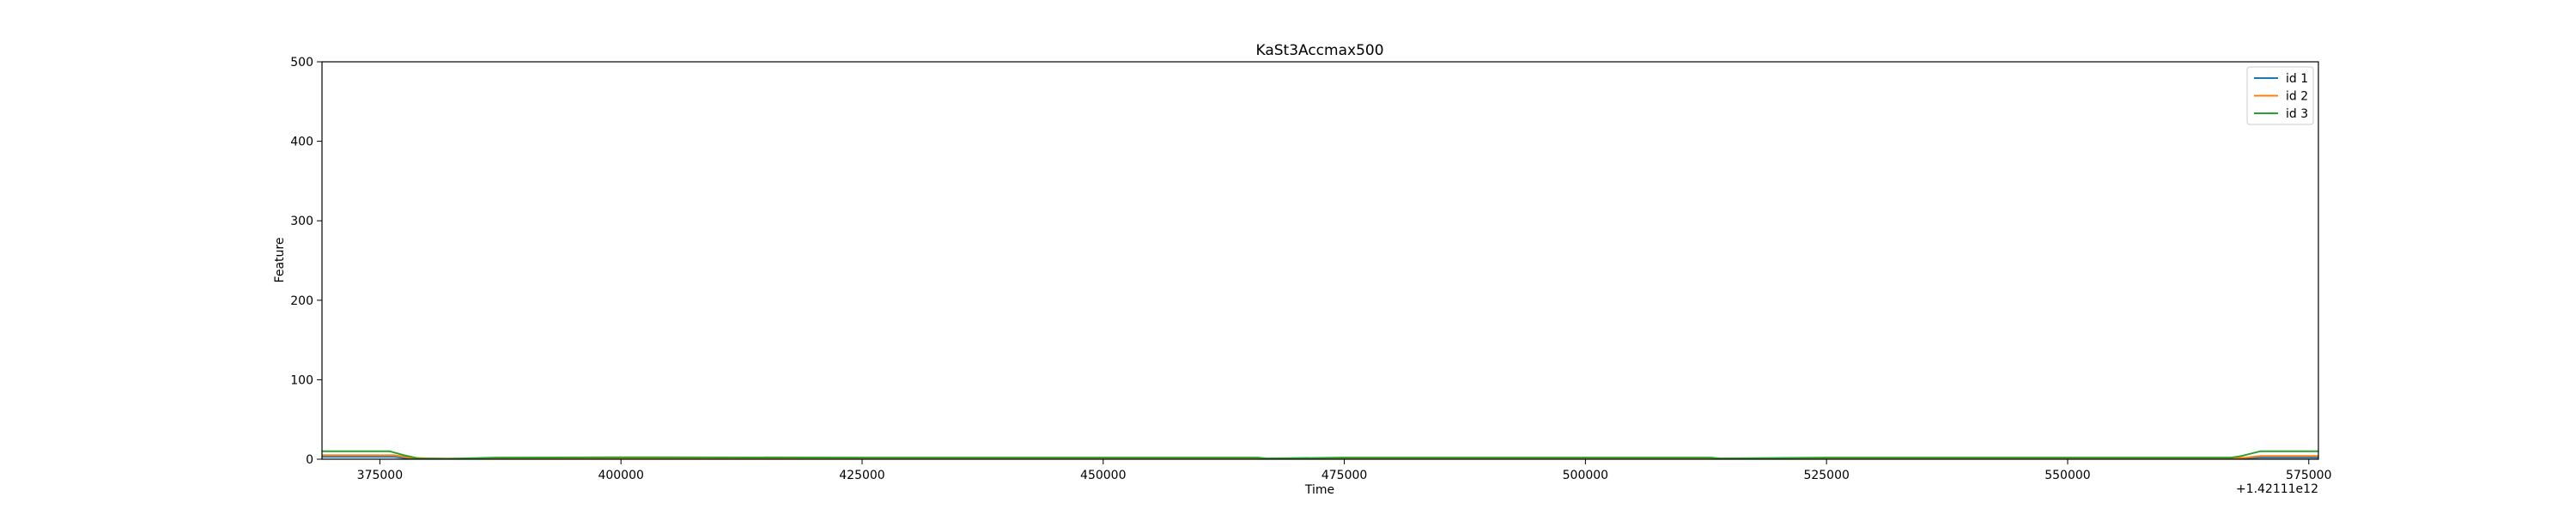  I want to click on x-tick-label: 375000, so click(380, 475).